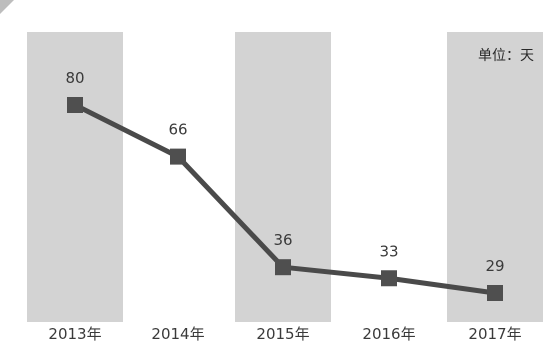 The width and height of the screenshot is (551, 346). I want to click on unit-label: 单位：天, so click(506, 56).